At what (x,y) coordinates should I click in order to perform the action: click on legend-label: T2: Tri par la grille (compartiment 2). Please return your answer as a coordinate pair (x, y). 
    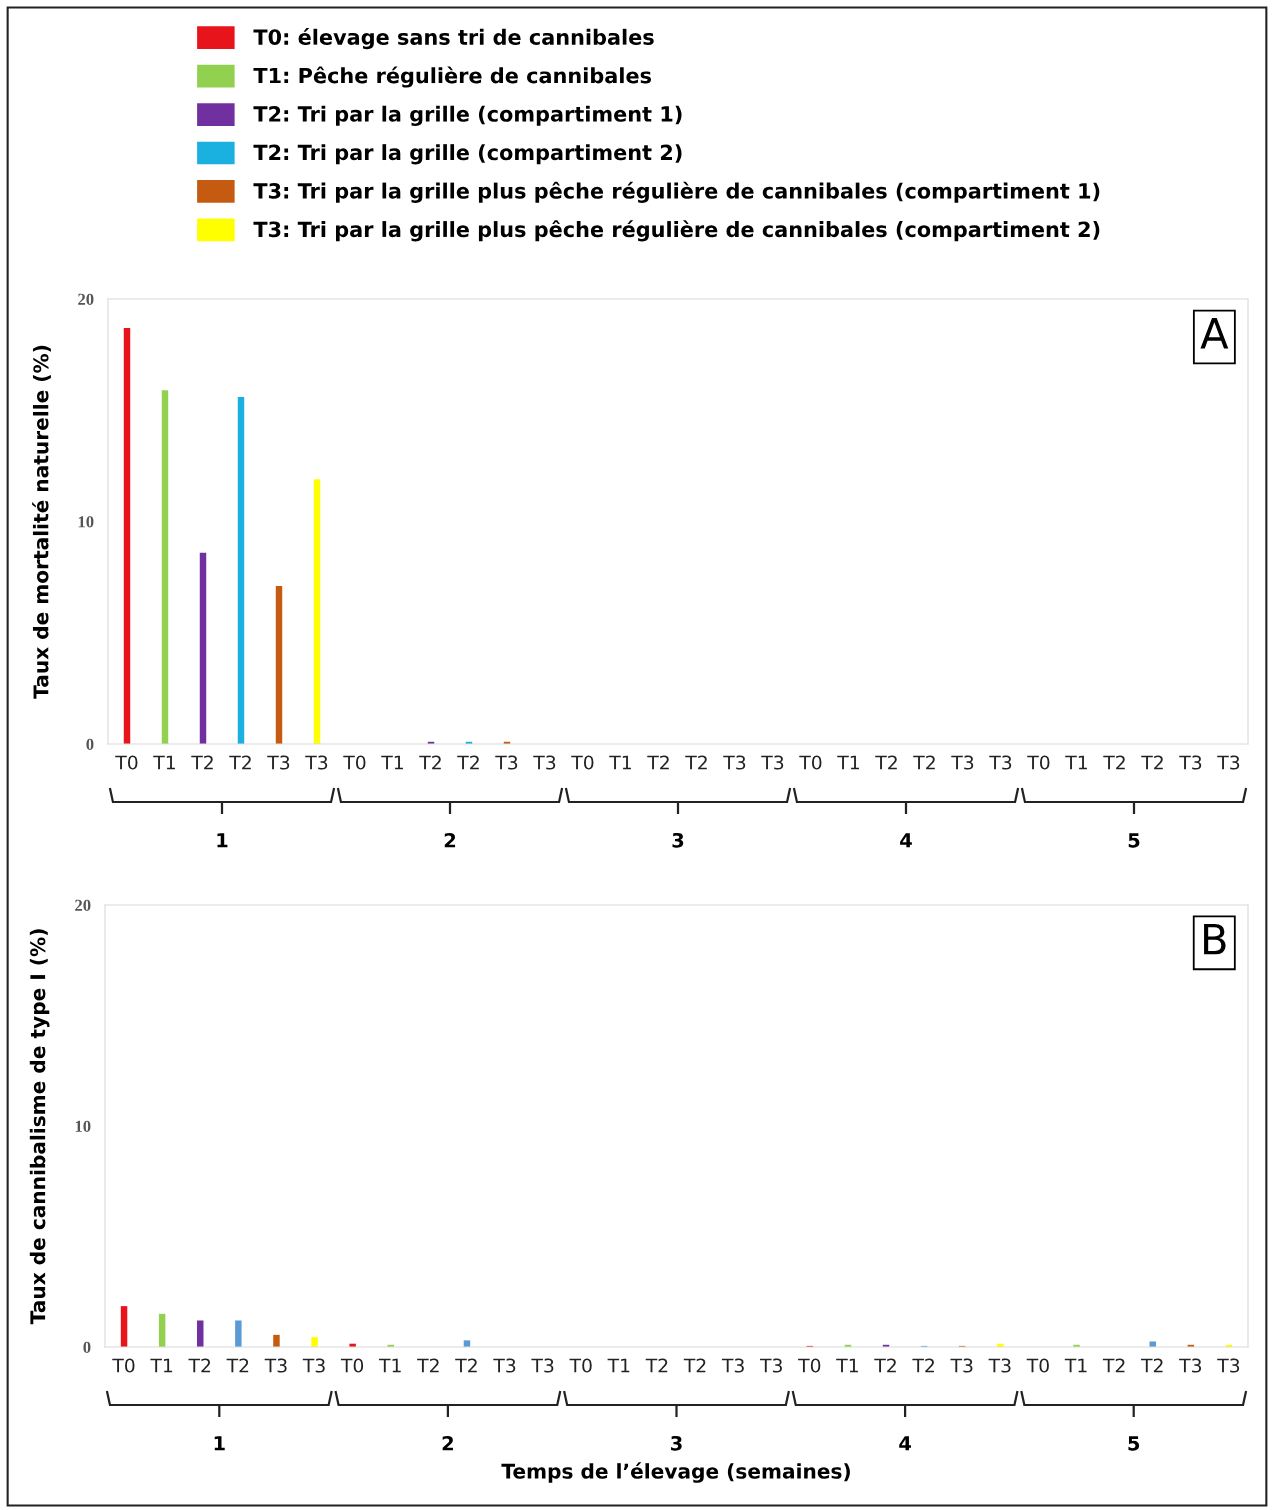
    Looking at the image, I should click on (467, 154).